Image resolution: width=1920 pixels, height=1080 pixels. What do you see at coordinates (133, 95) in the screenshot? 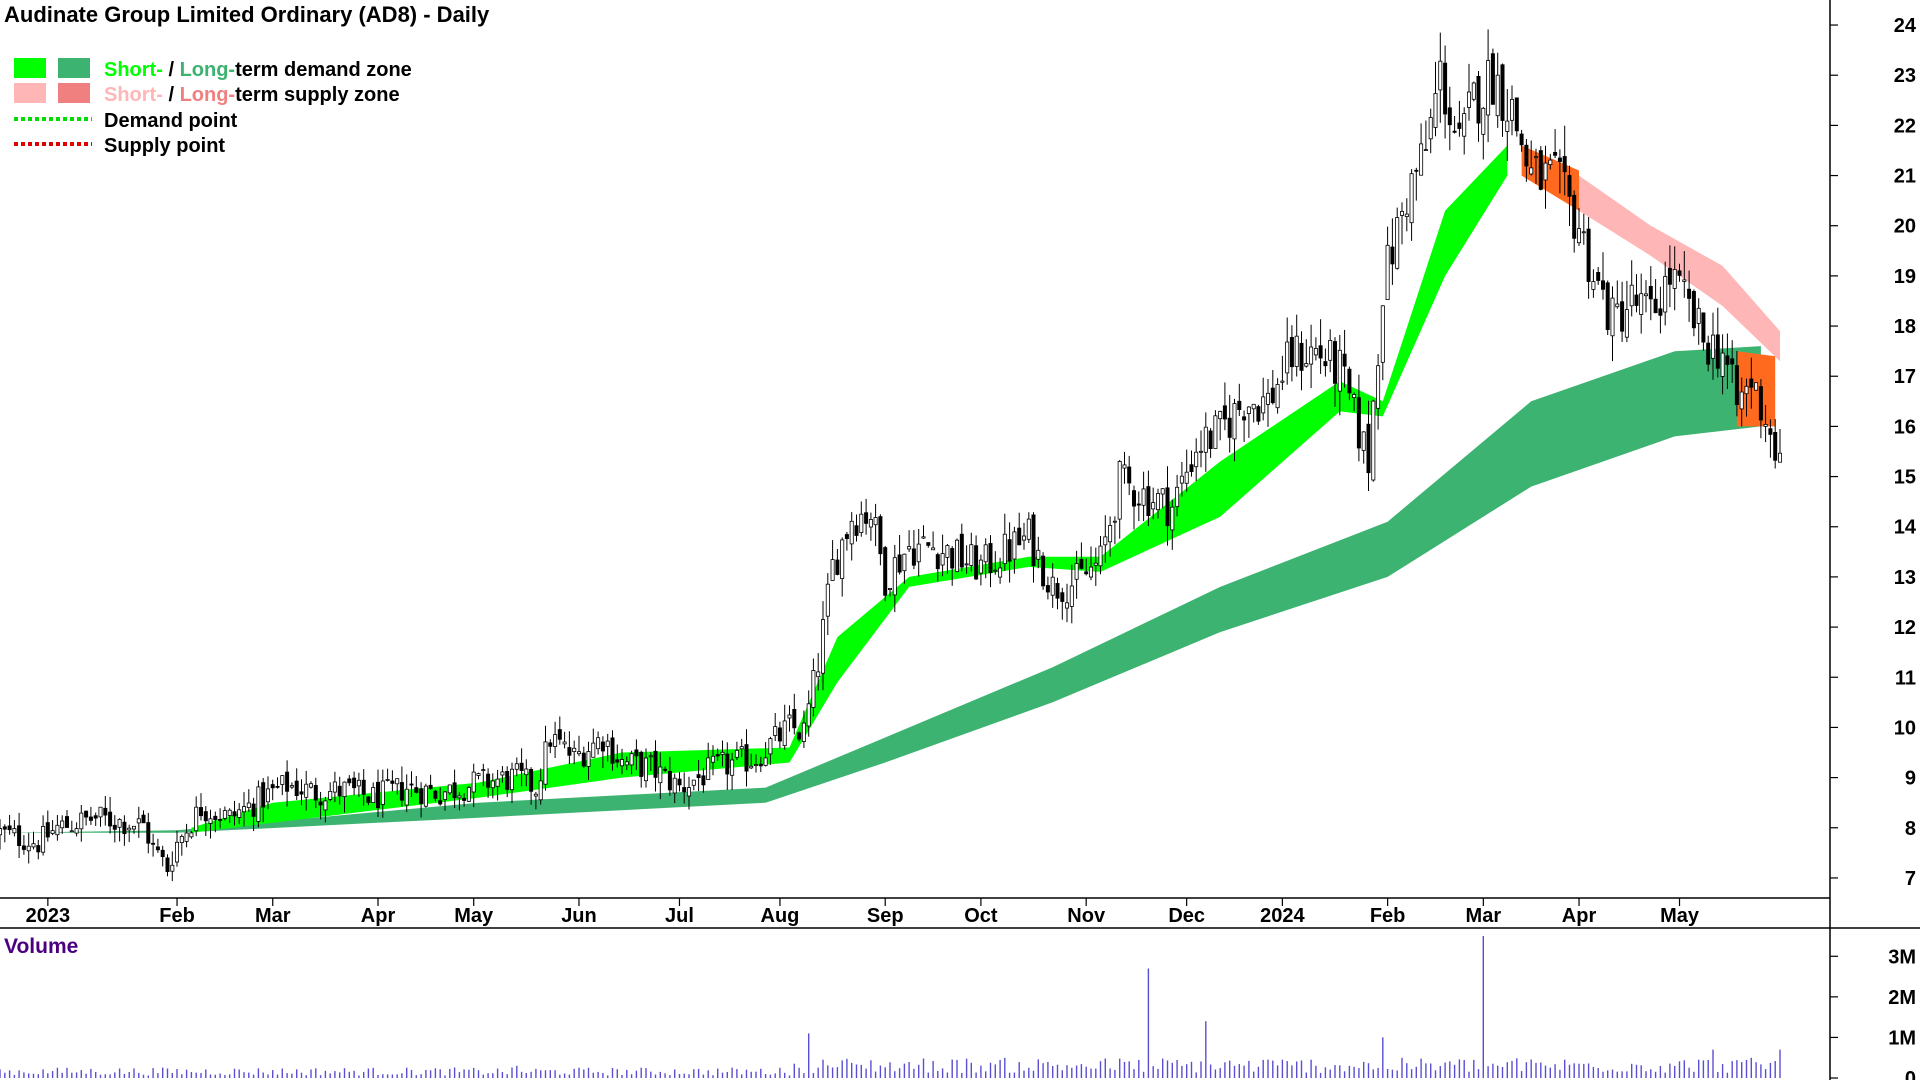
I see `legend-supply-short: Short-` at bounding box center [133, 95].